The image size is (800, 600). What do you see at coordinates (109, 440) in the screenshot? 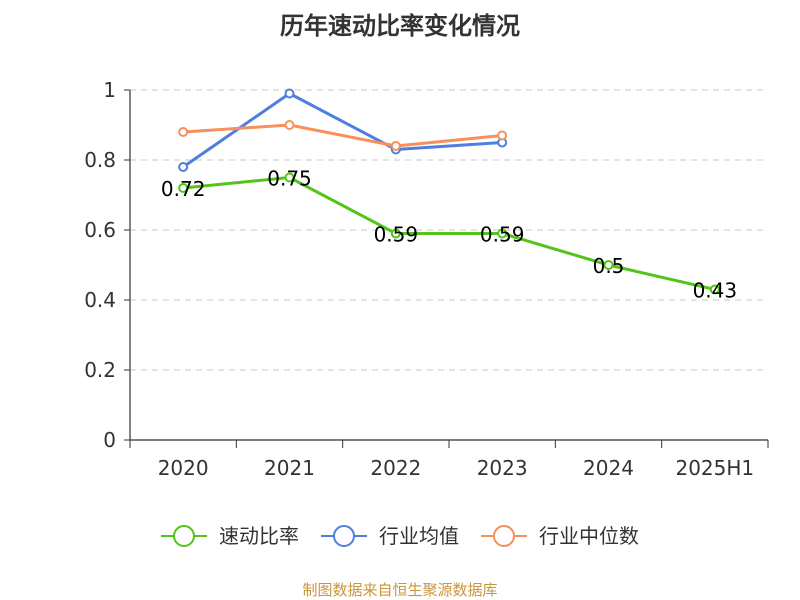
I see `y-tick-label: 0` at bounding box center [109, 440].